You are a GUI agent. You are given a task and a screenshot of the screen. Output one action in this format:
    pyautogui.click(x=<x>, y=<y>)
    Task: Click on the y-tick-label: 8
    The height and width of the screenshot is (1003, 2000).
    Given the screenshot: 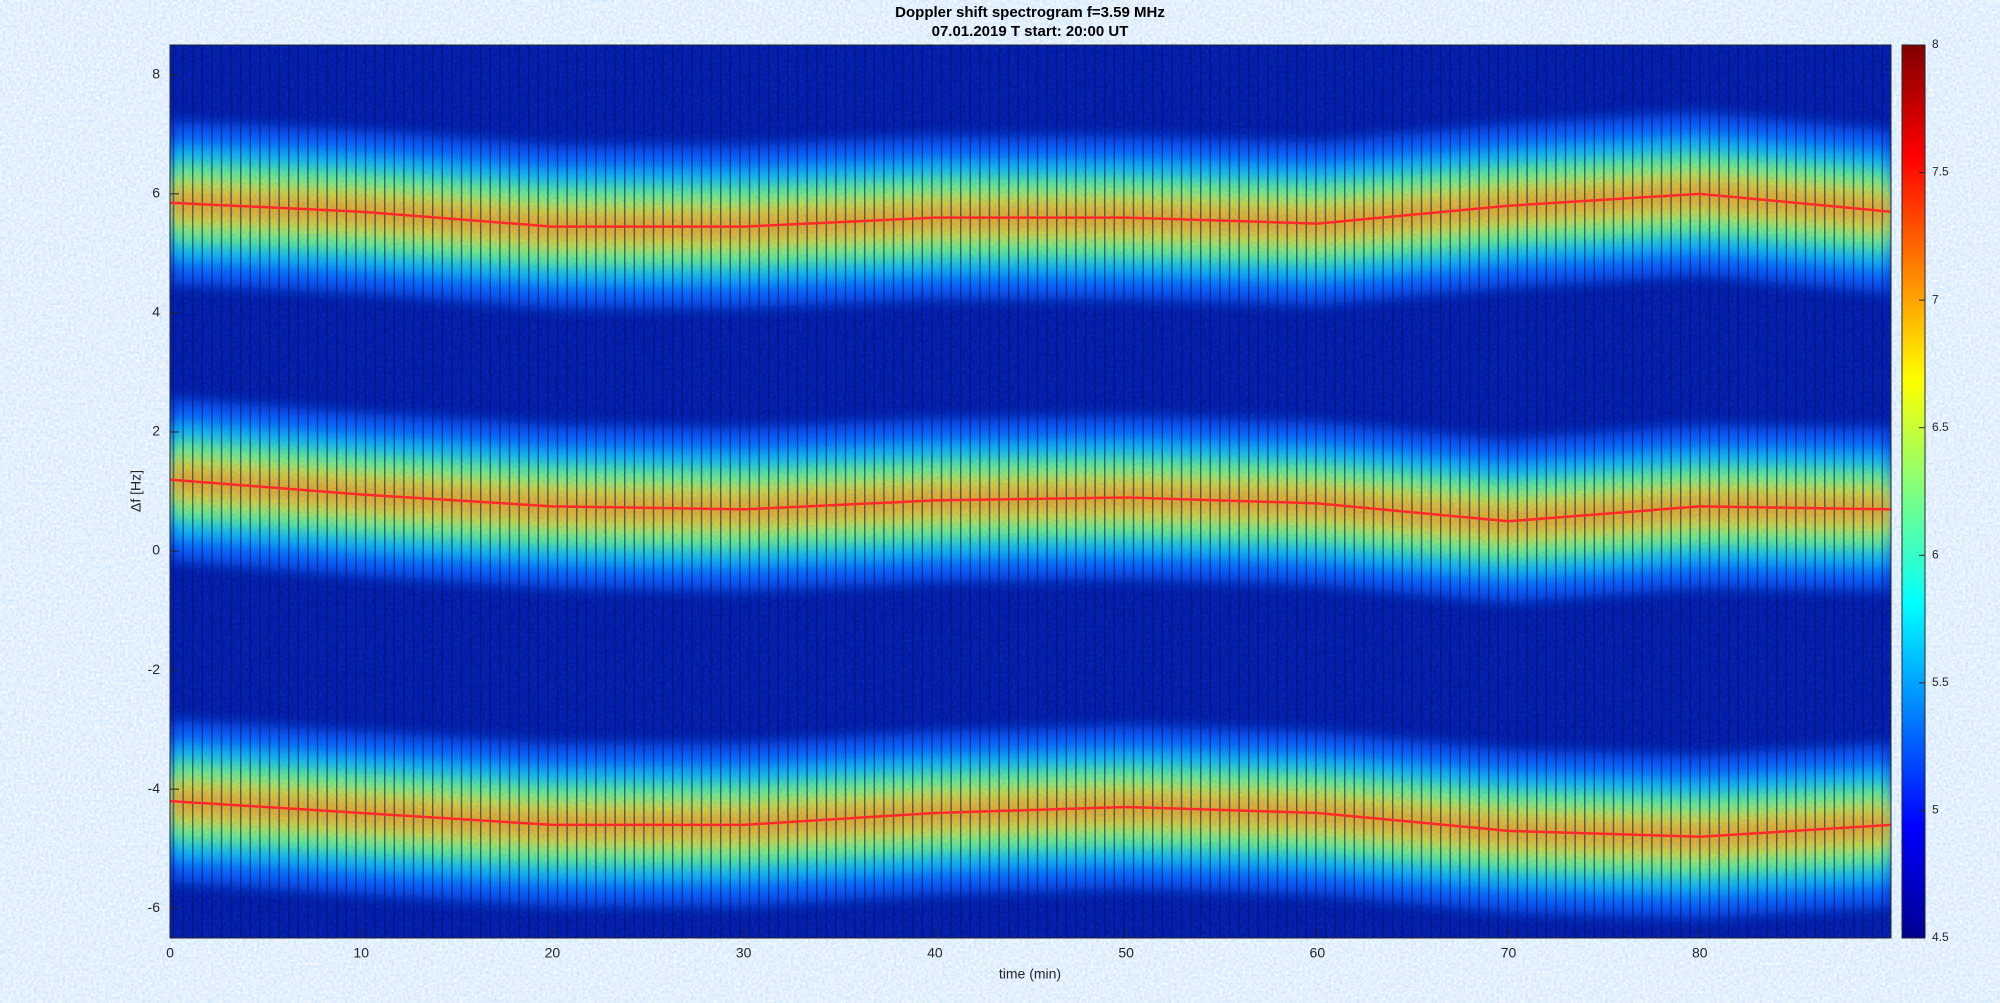 What is the action you would take?
    pyautogui.click(x=156, y=73)
    